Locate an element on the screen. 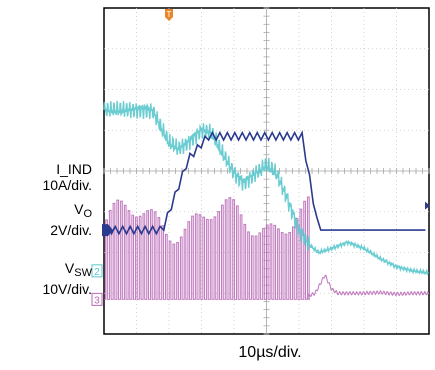 Image resolution: width=435 pixels, height=370 pixels. ch2-name: V is located at coordinates (79, 209).